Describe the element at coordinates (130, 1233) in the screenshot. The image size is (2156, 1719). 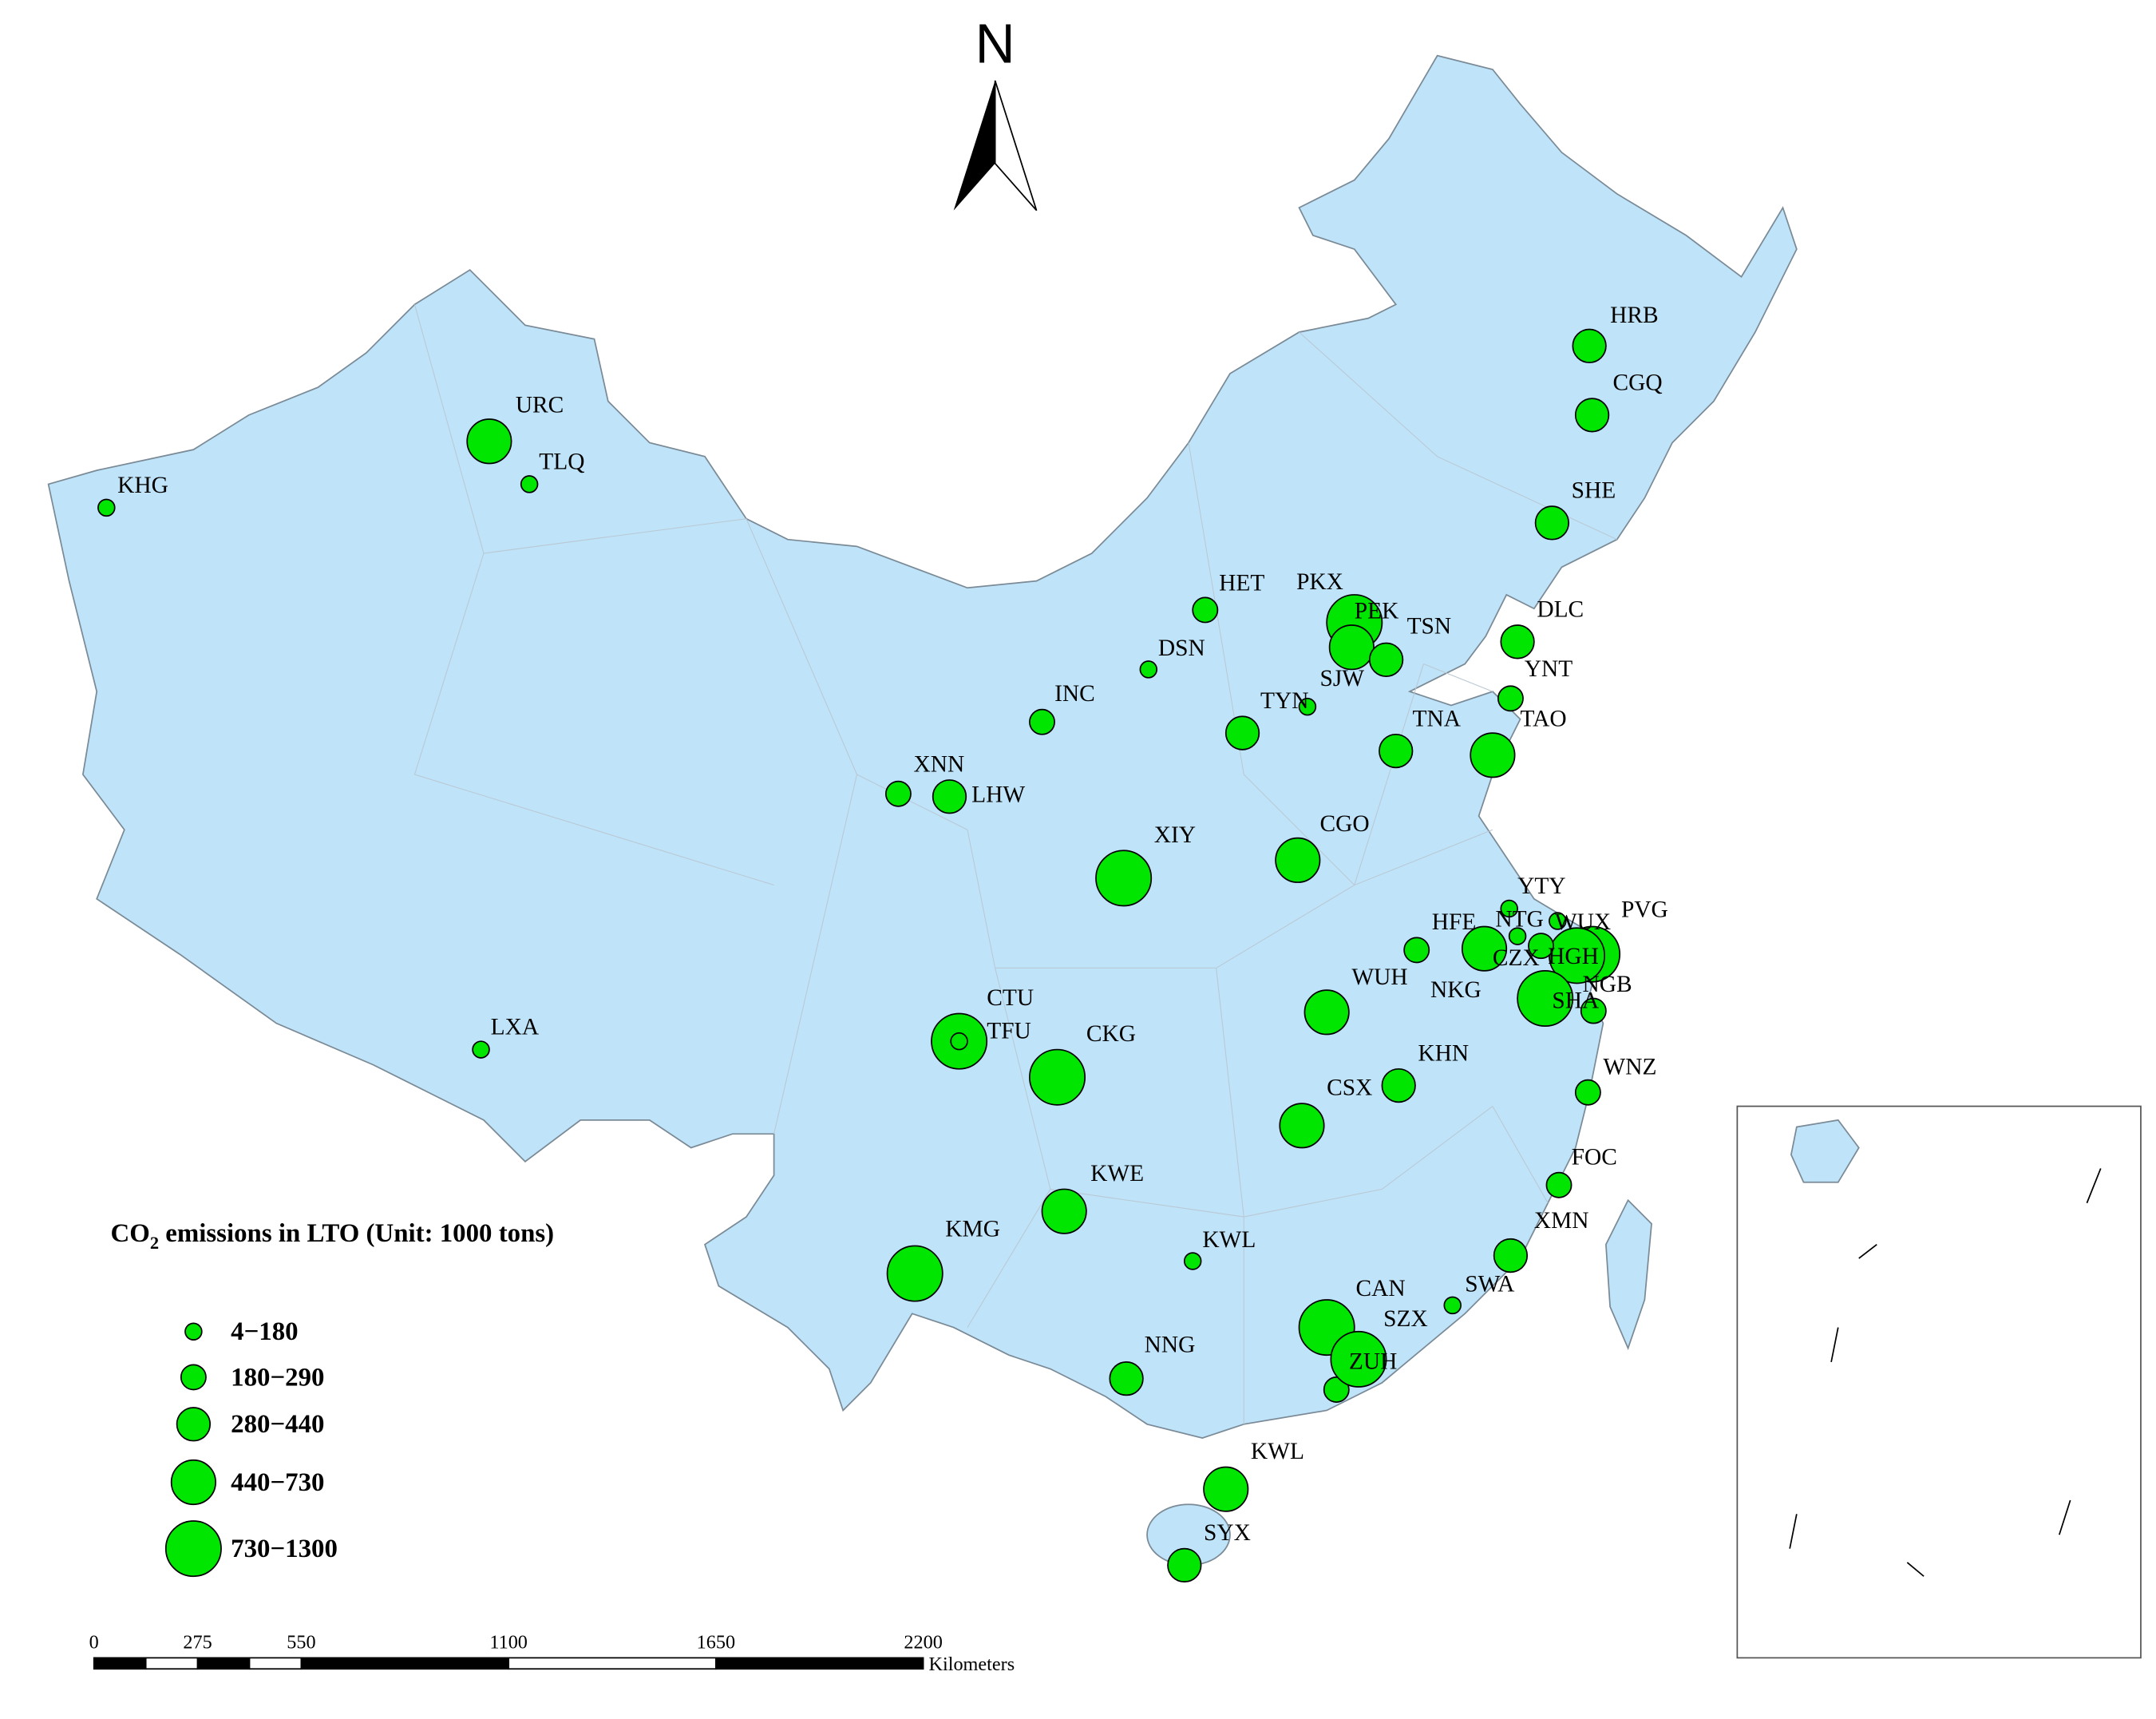
I see `legend-title-part: CO` at that location.